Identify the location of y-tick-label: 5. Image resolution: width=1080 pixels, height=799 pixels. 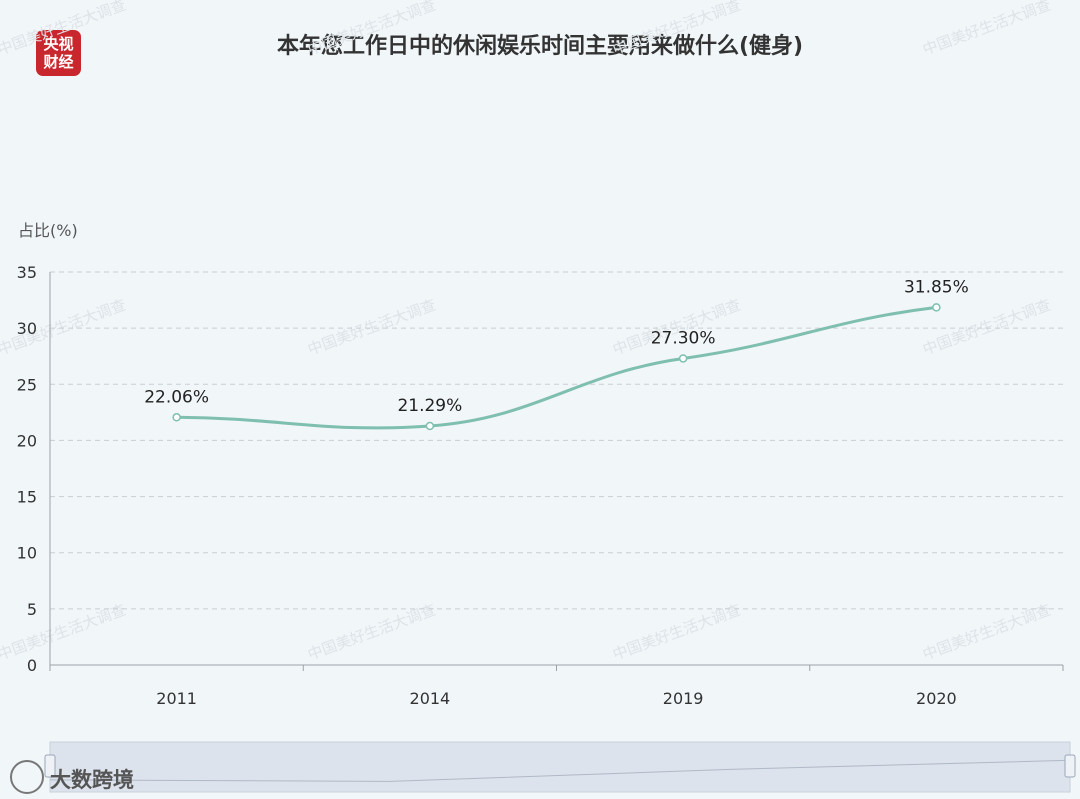
(32, 609).